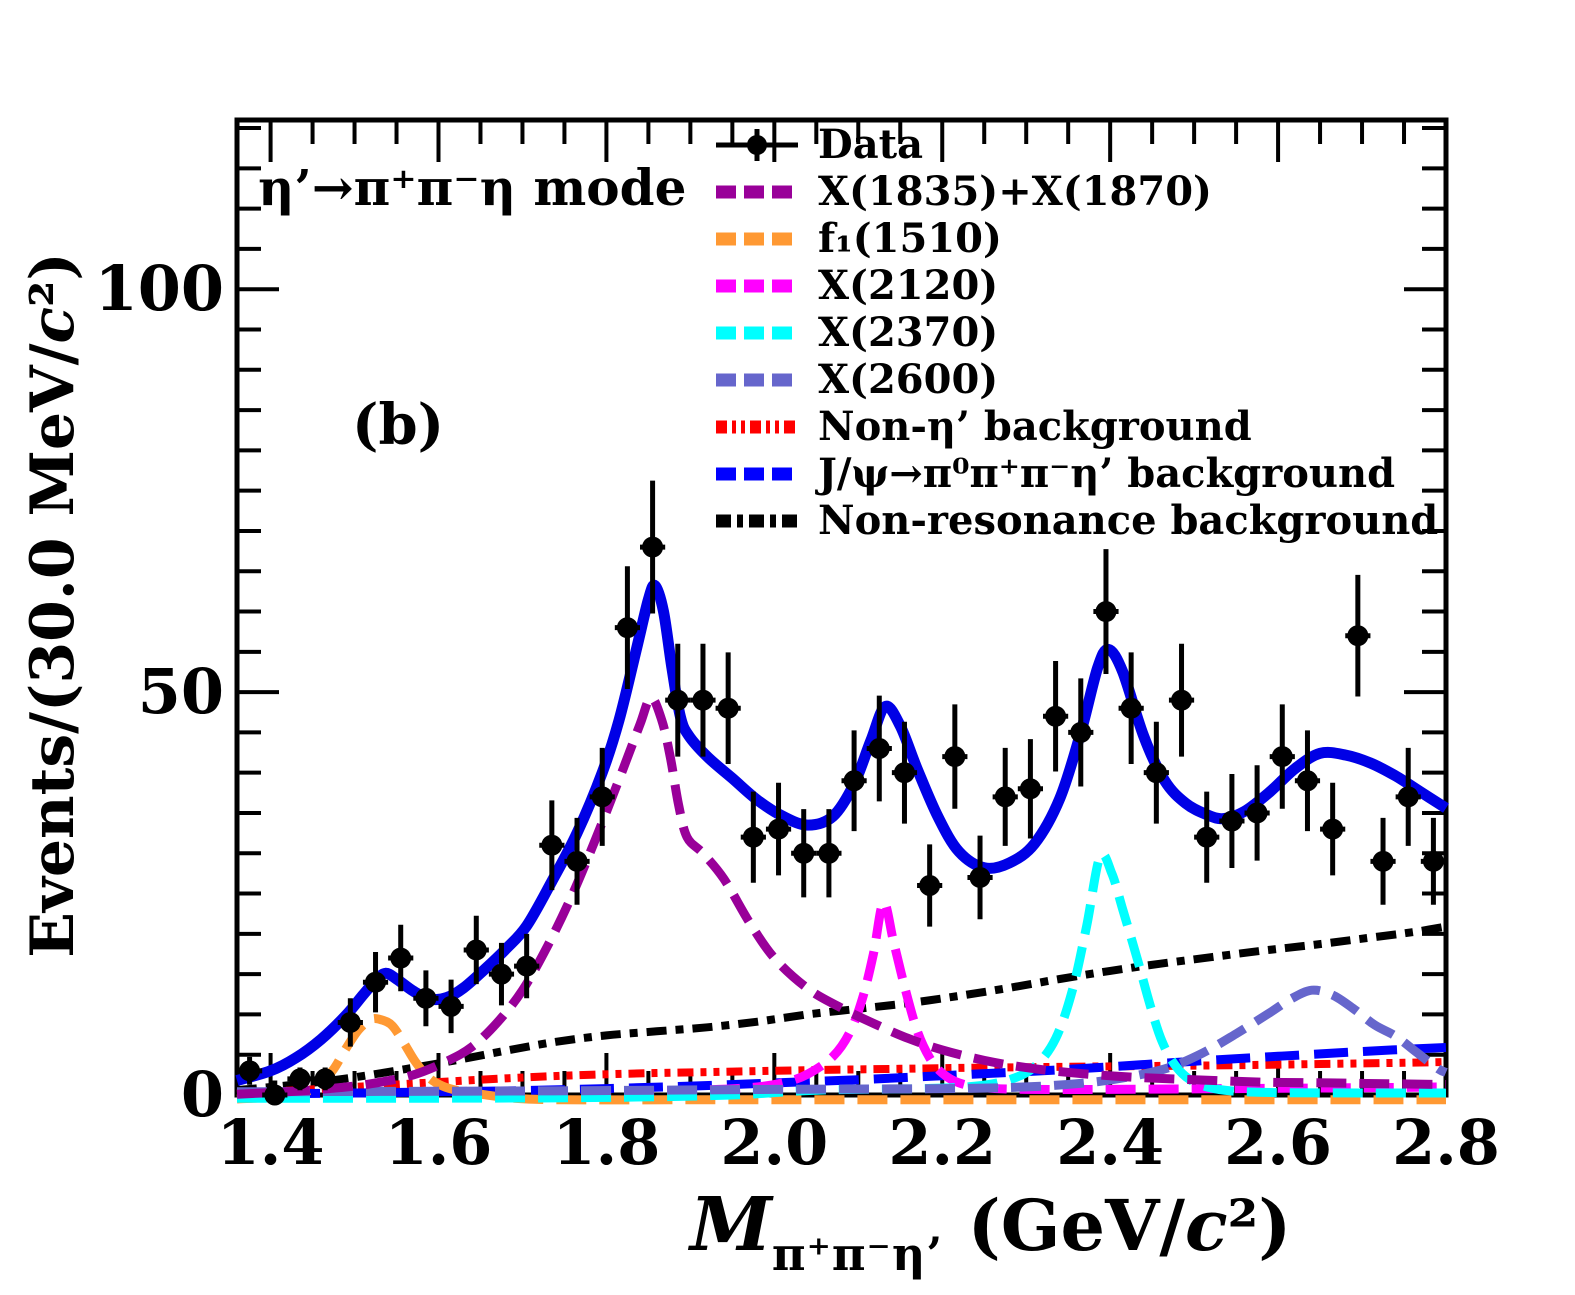 Image resolution: width=1575 pixels, height=1295 pixels. I want to click on legend-label-x1835-x1870: X(1835)+X(1870), so click(1015, 191).